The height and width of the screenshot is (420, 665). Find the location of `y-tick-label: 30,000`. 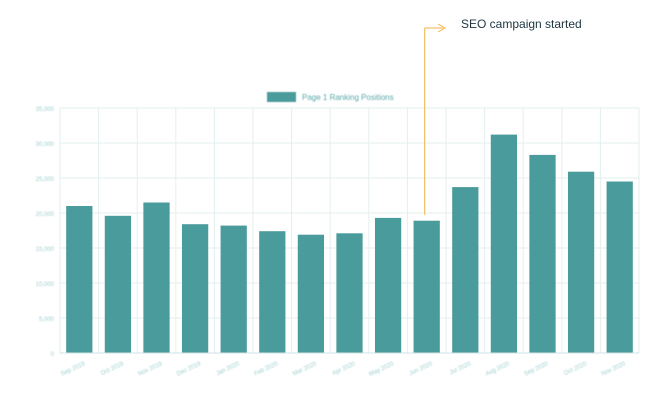

y-tick-label: 30,000 is located at coordinates (45, 145).